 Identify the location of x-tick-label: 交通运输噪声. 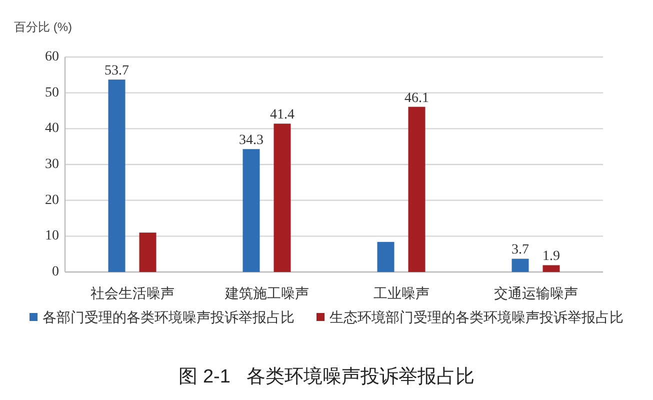
(536, 293).